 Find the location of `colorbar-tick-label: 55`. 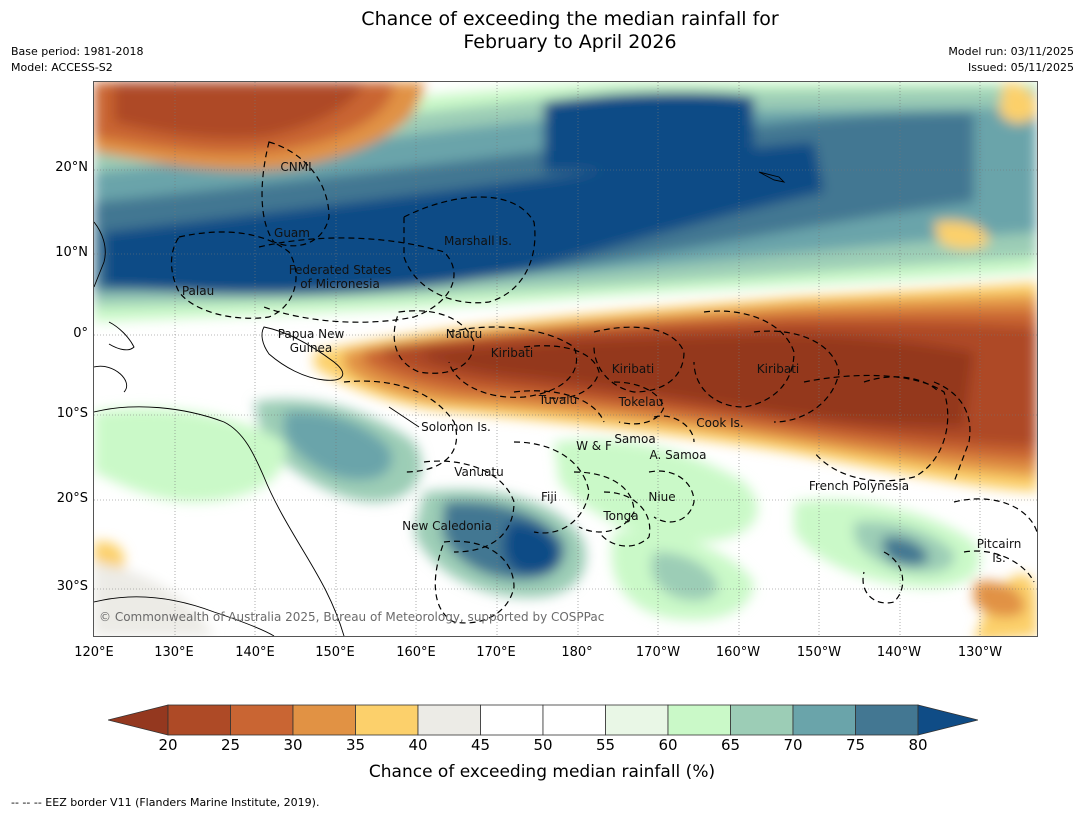

colorbar-tick-label: 55 is located at coordinates (605, 745).